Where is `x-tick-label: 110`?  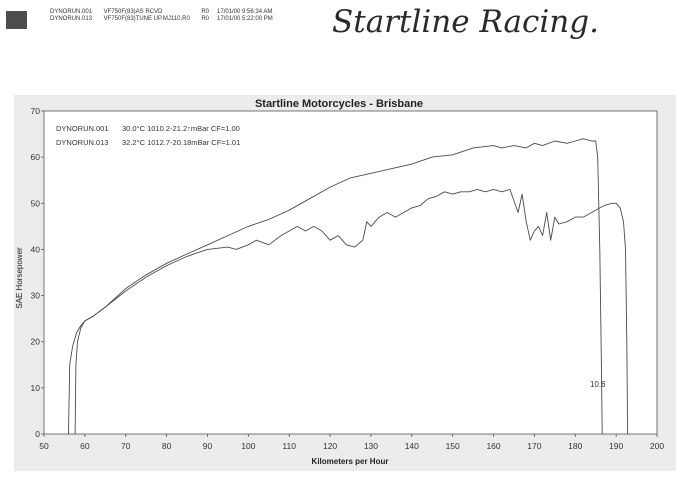 x-tick-label: 110 is located at coordinates (289, 446).